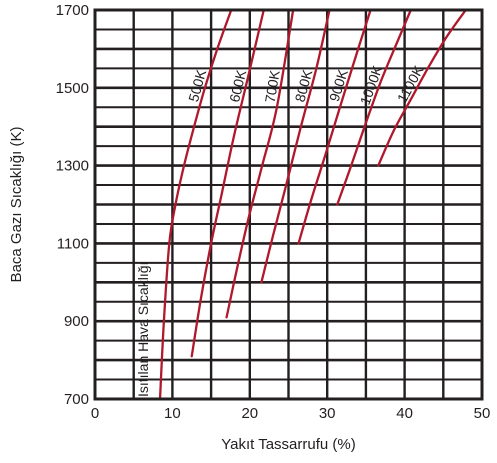 The height and width of the screenshot is (463, 497). What do you see at coordinates (72, 10) in the screenshot?
I see `y-tick-label: 1700` at bounding box center [72, 10].